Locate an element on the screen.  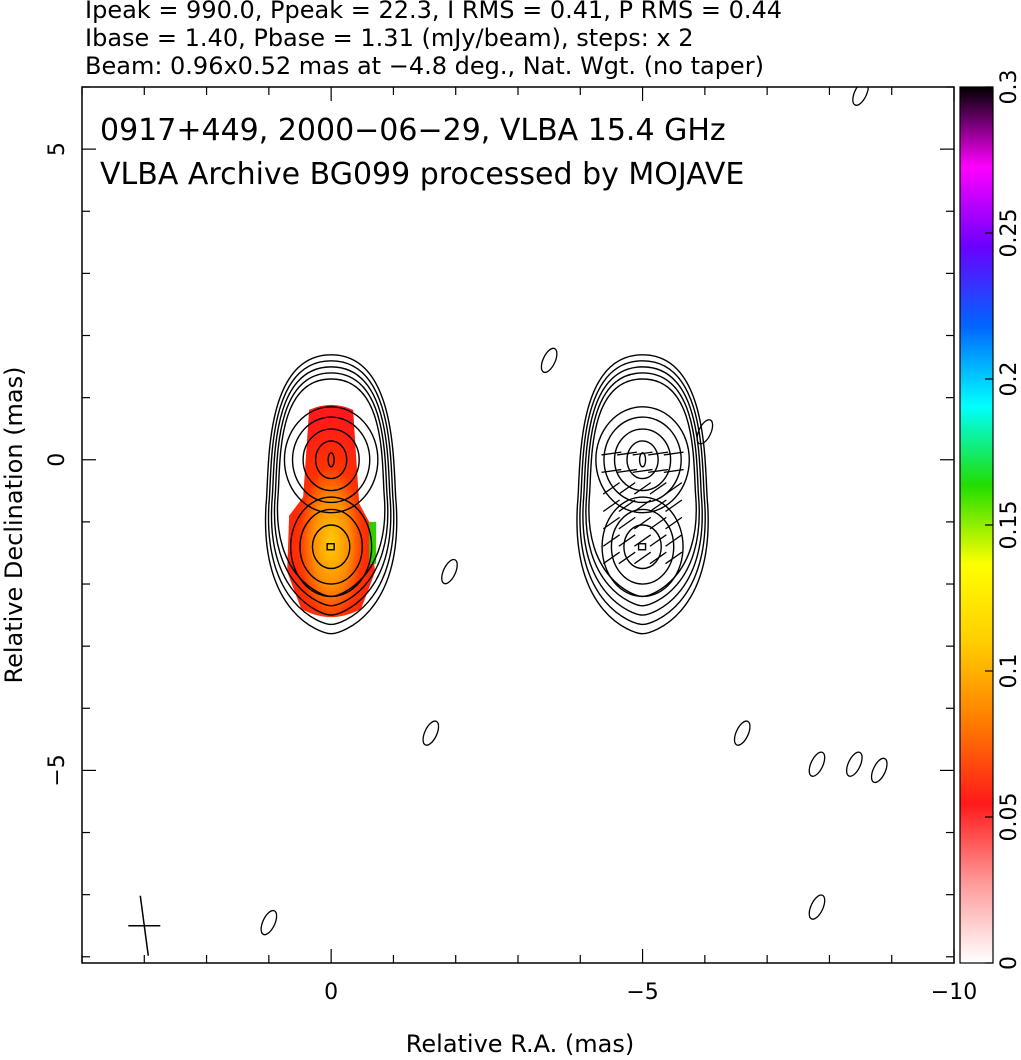
y-tick-label: 0 is located at coordinates (57, 460).